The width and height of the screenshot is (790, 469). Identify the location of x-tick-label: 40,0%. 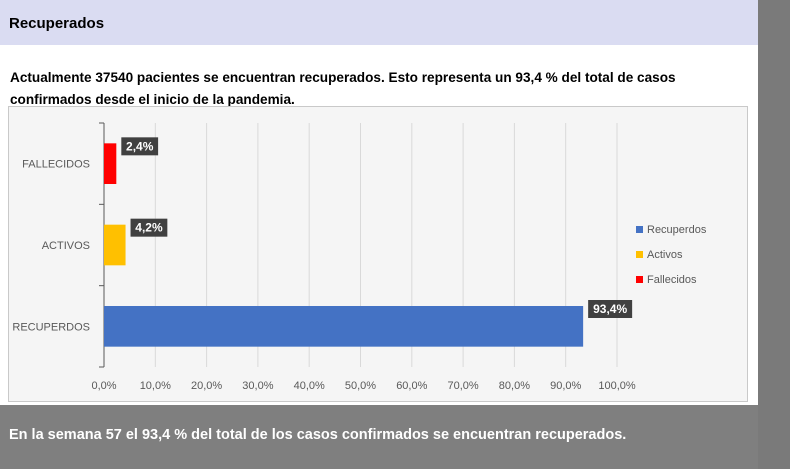
(309, 386).